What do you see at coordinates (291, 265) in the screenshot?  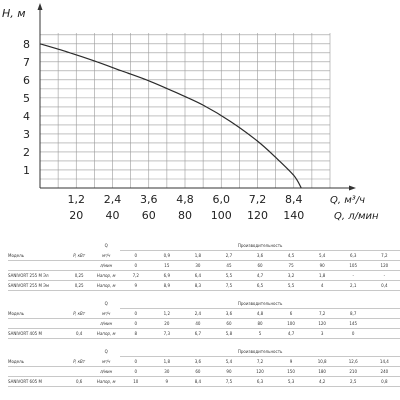 I see `q-lmin-value: 75` at bounding box center [291, 265].